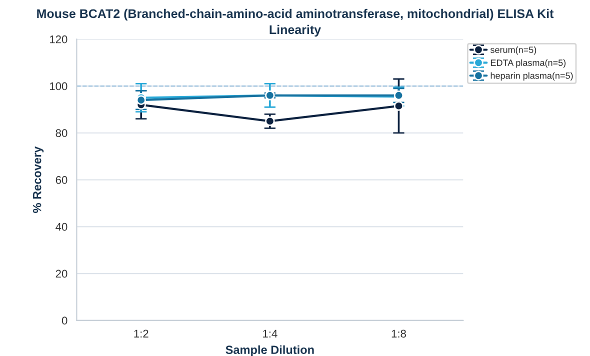  What do you see at coordinates (513, 50) in the screenshot?
I see `legend-label: serum(n=5)` at bounding box center [513, 50].